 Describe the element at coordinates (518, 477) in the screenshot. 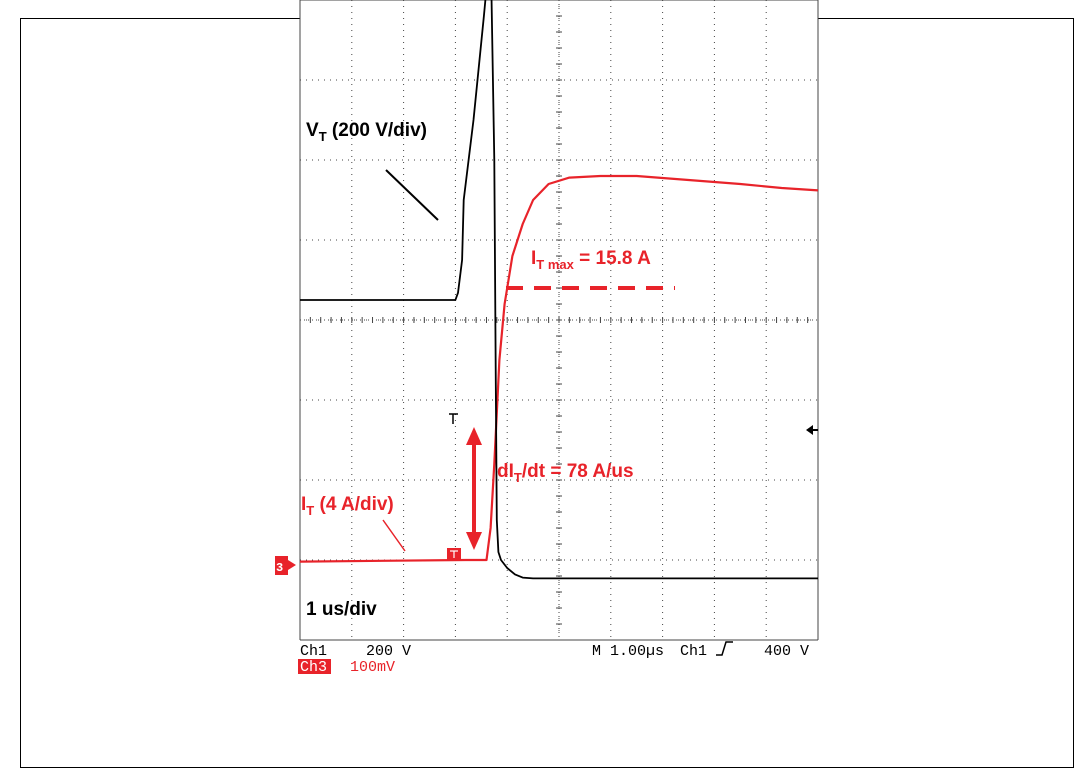

I see `didt-label-sub: T` at that location.